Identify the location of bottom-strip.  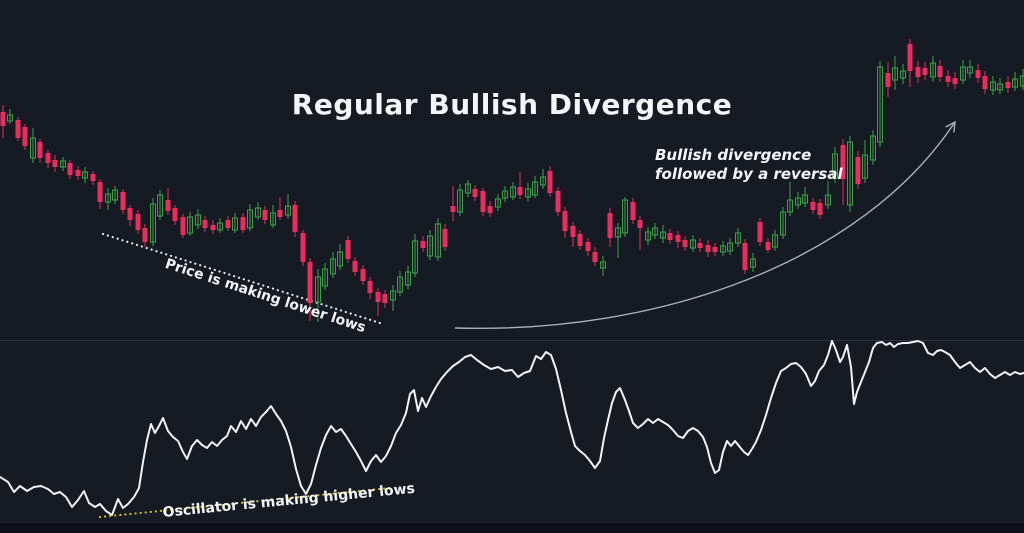
(512, 528).